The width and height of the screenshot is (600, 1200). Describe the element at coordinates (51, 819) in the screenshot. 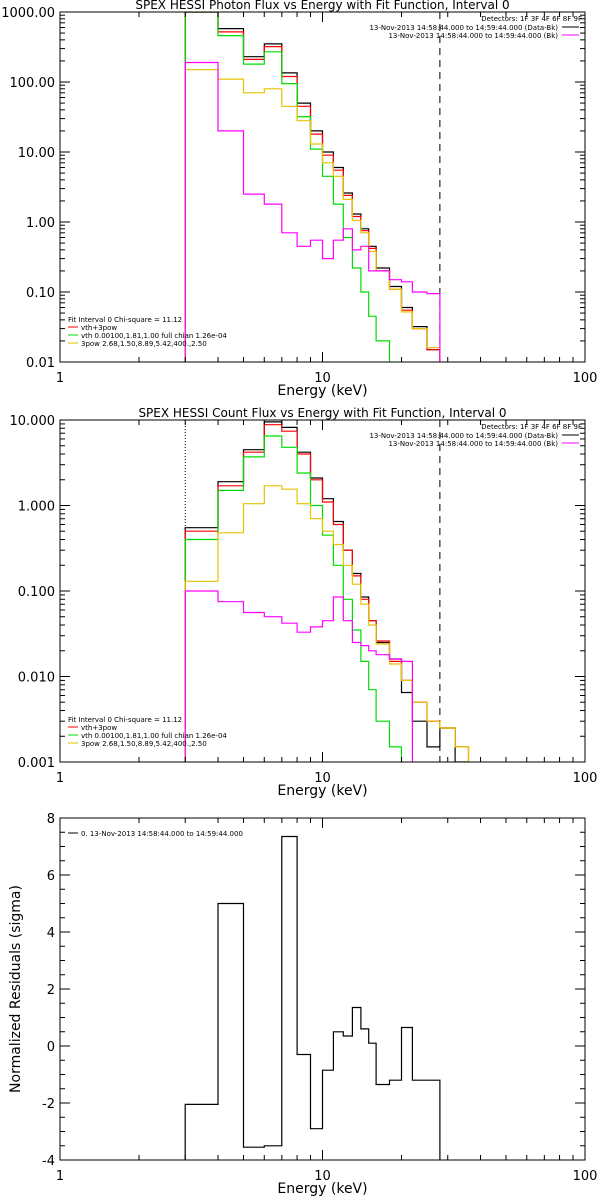

I see `y-tick-label: 8` at that location.